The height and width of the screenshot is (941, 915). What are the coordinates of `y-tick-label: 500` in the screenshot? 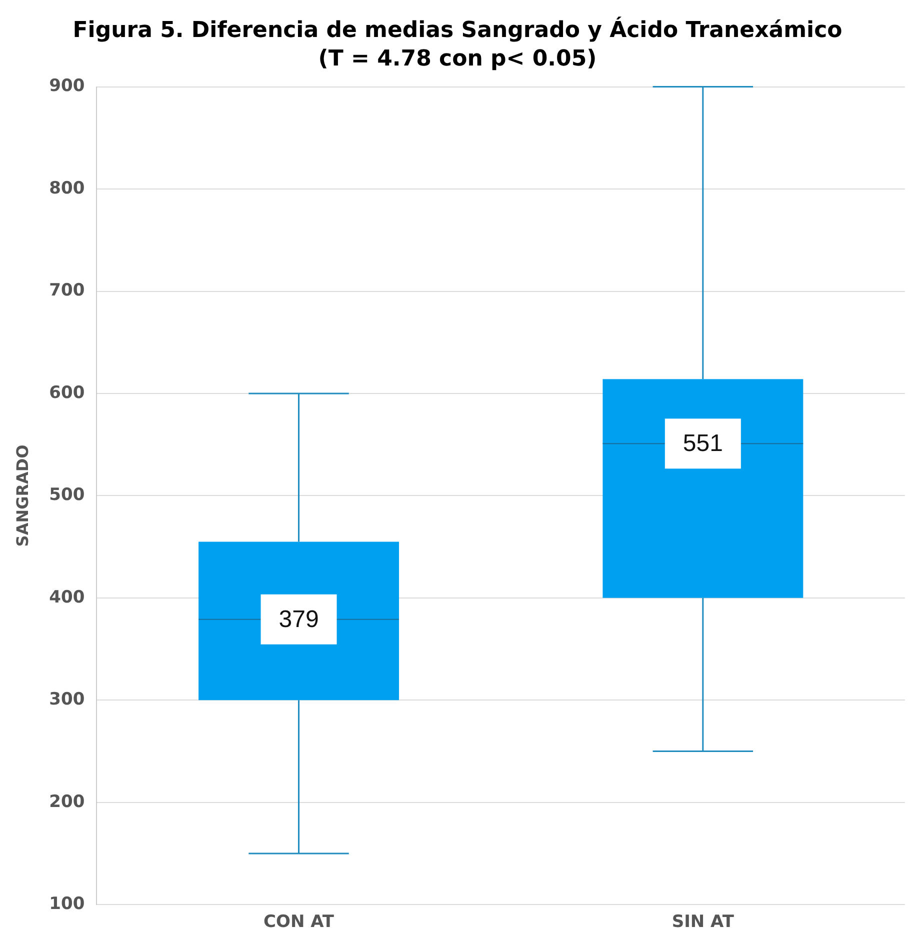 It's located at (67, 495).